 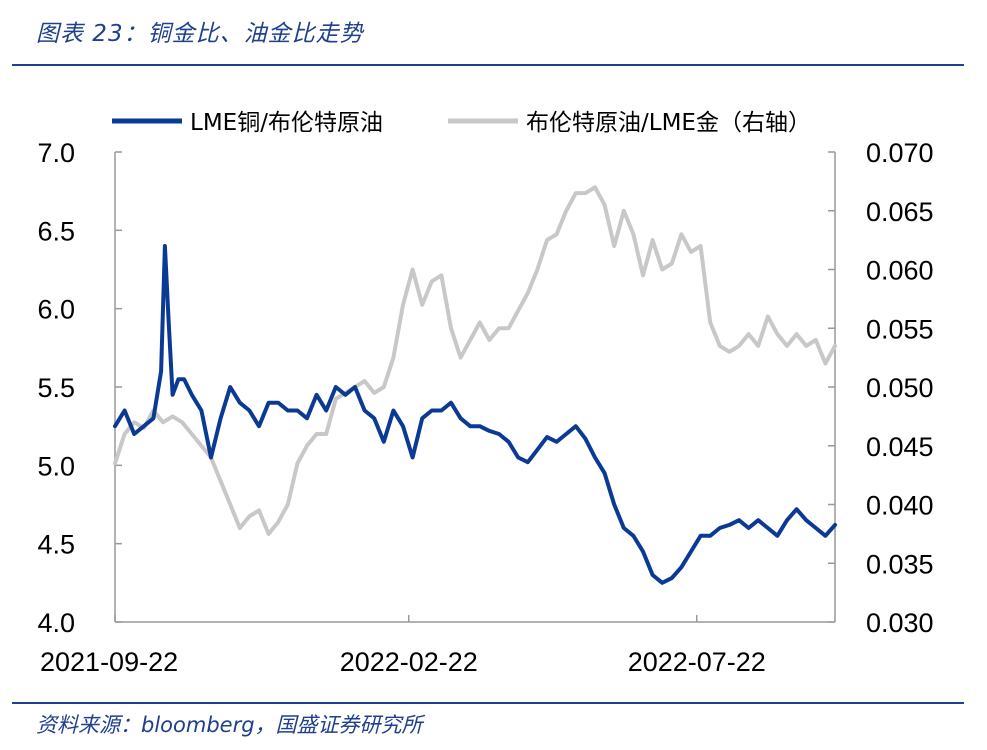 What do you see at coordinates (900, 212) in the screenshot?
I see `right-tick-label: 0.065` at bounding box center [900, 212].